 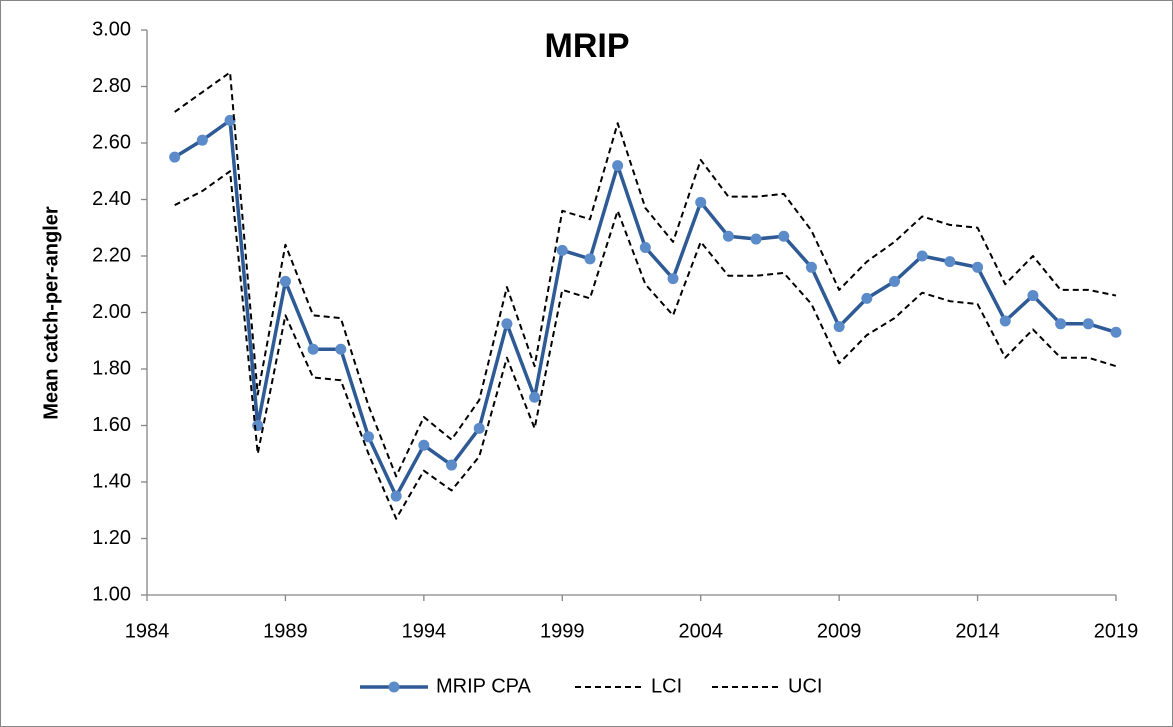 I want to click on x-tick-label: 1994, so click(x=424, y=631).